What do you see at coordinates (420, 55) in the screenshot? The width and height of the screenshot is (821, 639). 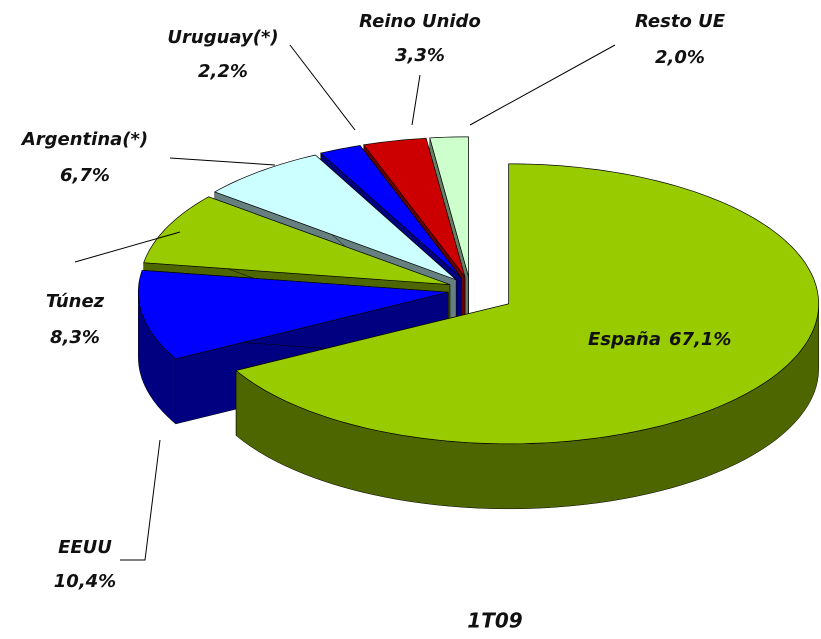 I see `slice-value-label: 3,3%` at bounding box center [420, 55].